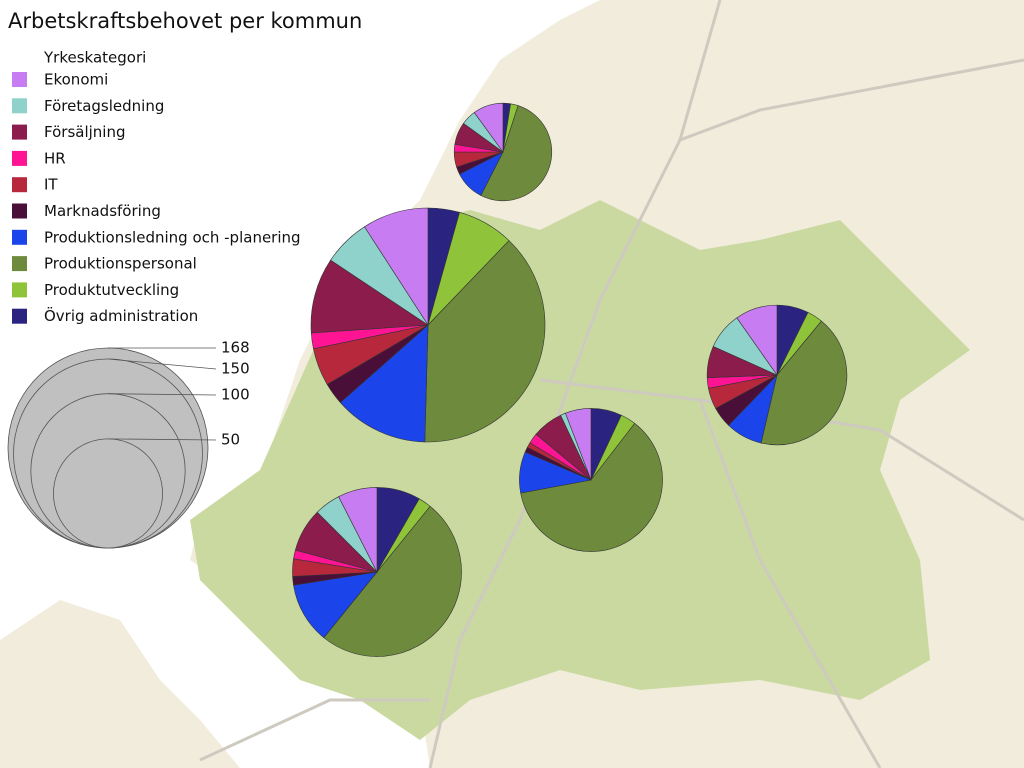  I want to click on size-label: 150, so click(235, 369).